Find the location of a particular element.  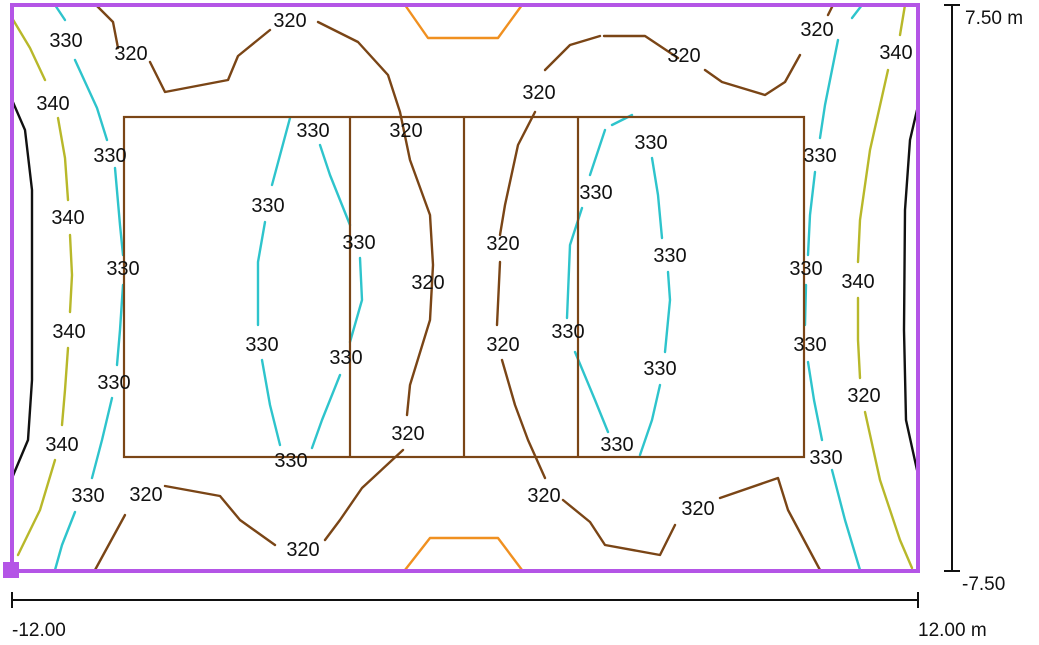

isoline-340-left-bottom is located at coordinates (36, 507).